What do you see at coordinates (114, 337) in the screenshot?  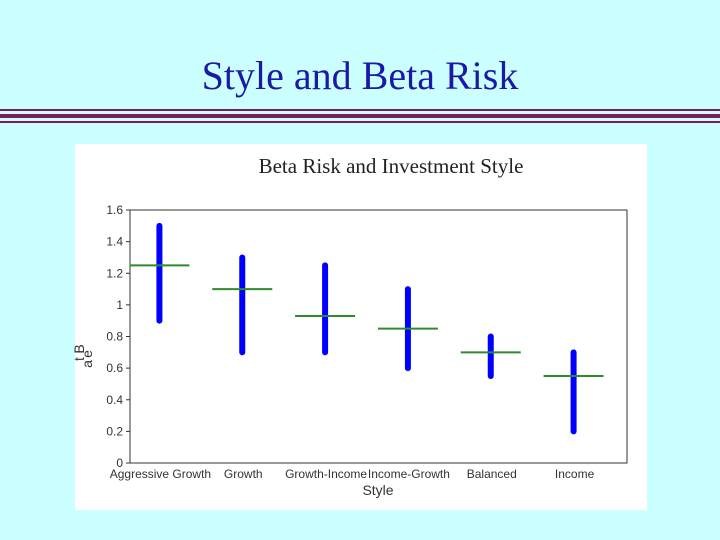 I see `y-tick-label: 0.8` at bounding box center [114, 337].